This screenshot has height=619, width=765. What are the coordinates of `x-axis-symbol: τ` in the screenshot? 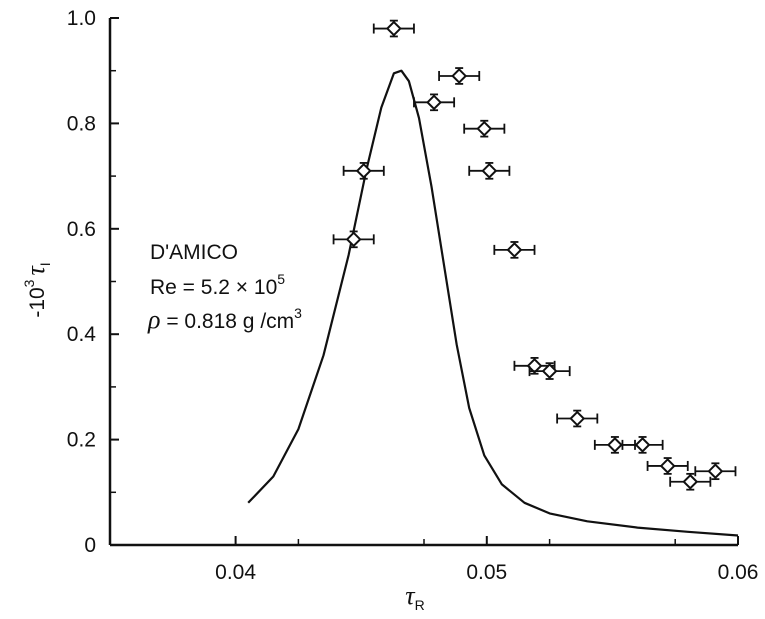 It's located at (410, 595).